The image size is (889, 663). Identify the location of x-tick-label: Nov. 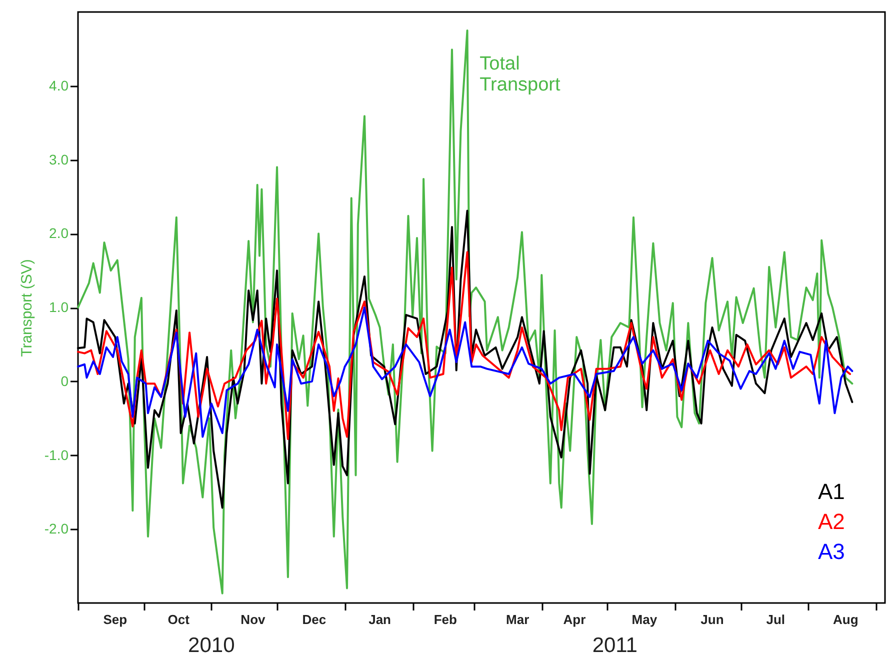
(253, 619).